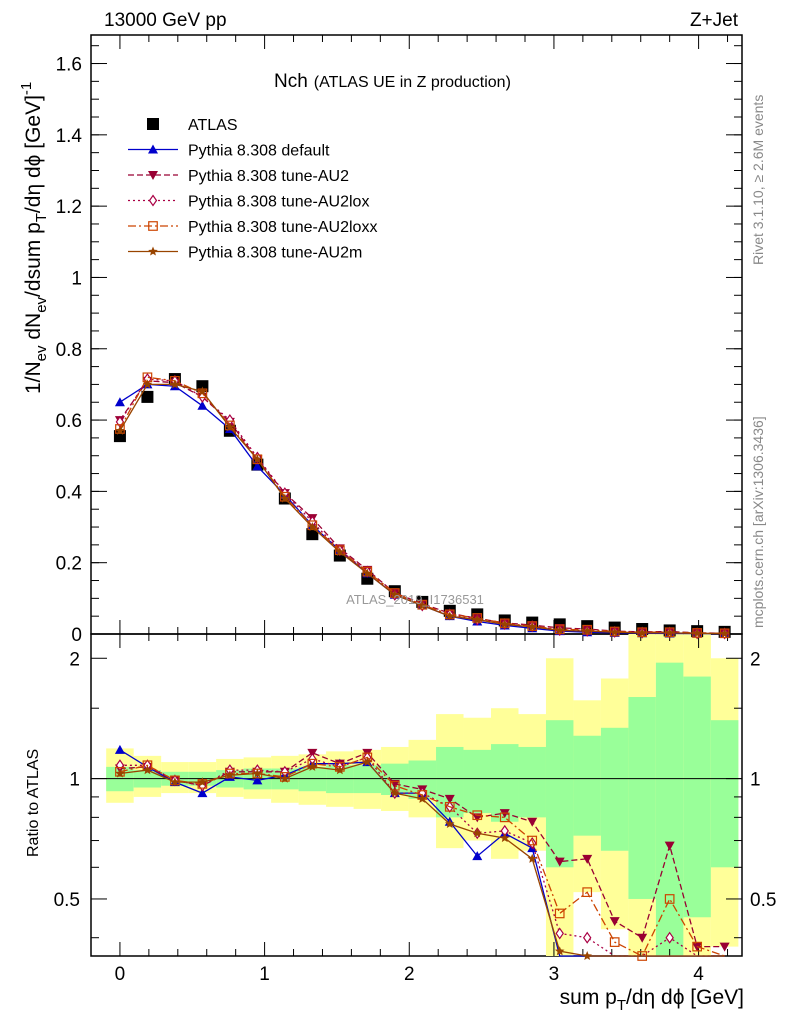 This screenshot has width=786, height=1024. I want to click on ratio-y-tick-label-right: 1, so click(755, 780).